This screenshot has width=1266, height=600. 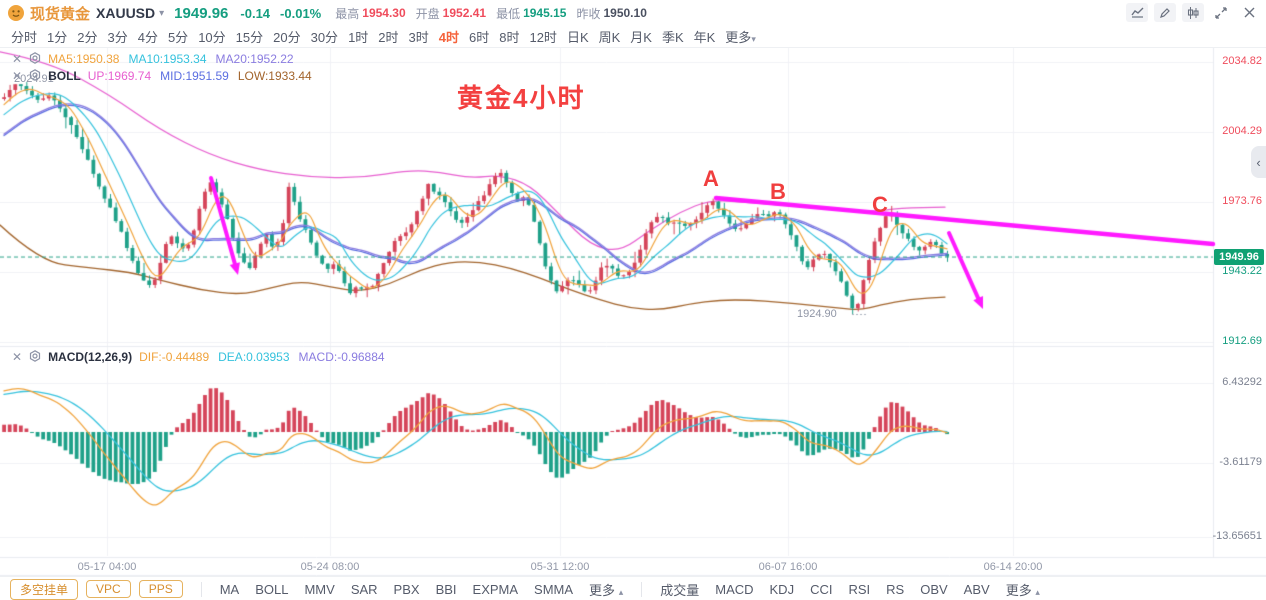 I want to click on symbol-dropdown-caret-icon: ▾, so click(x=162, y=13).